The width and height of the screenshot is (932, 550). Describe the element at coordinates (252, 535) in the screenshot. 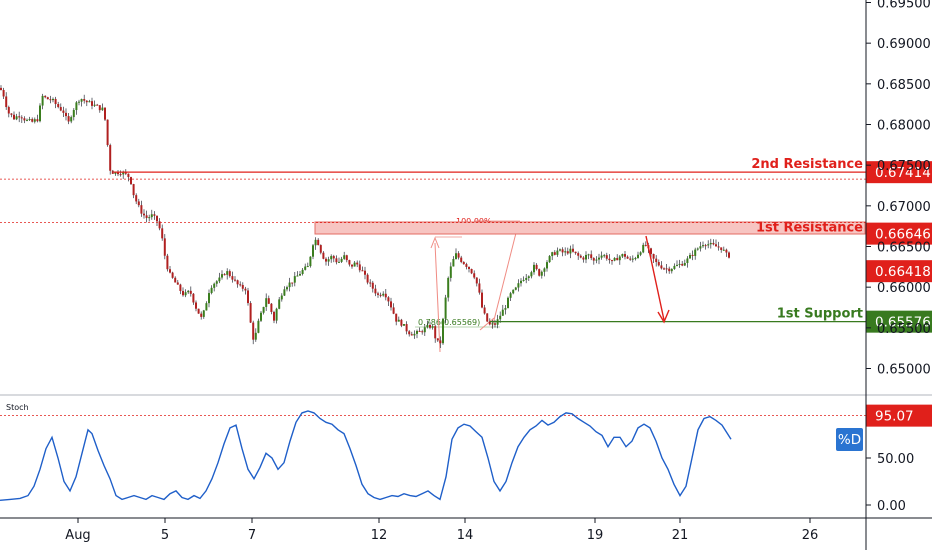

I see `time-tick-label: 7` at that location.